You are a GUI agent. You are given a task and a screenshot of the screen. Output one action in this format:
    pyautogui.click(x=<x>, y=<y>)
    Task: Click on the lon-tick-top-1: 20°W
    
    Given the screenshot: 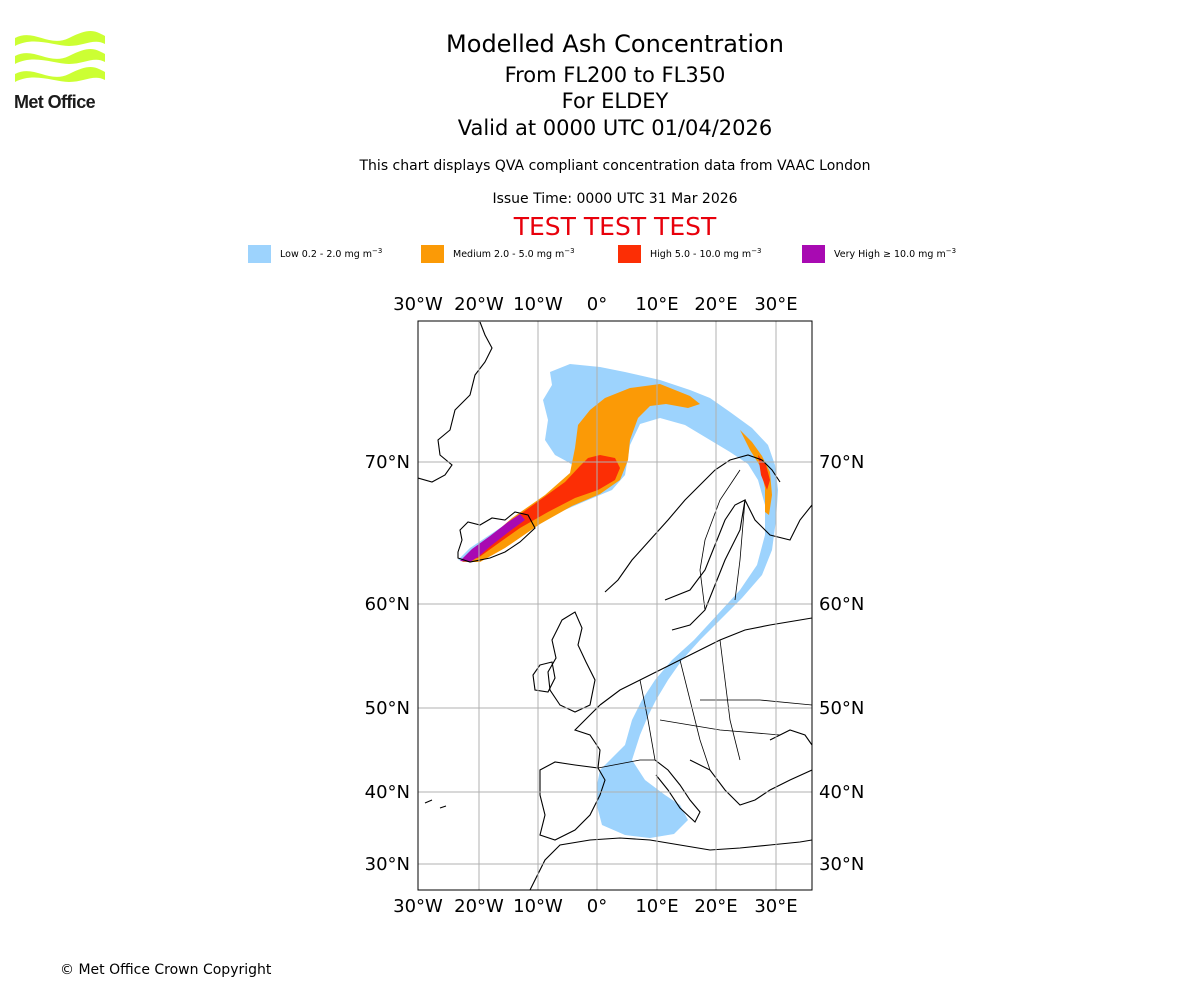 What is the action you would take?
    pyautogui.click(x=479, y=304)
    